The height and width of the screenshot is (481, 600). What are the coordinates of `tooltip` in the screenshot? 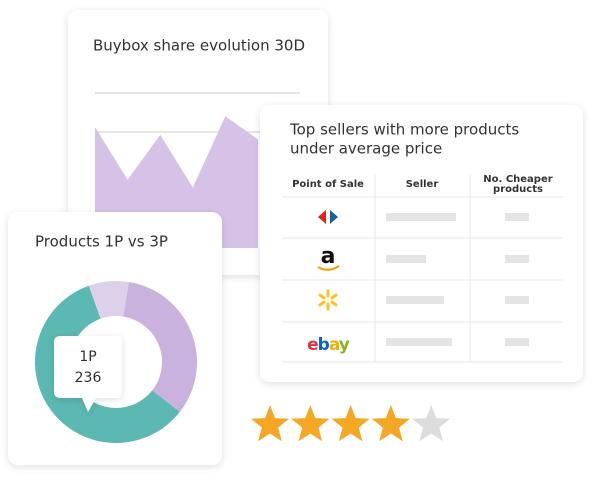 It's located at (88, 374).